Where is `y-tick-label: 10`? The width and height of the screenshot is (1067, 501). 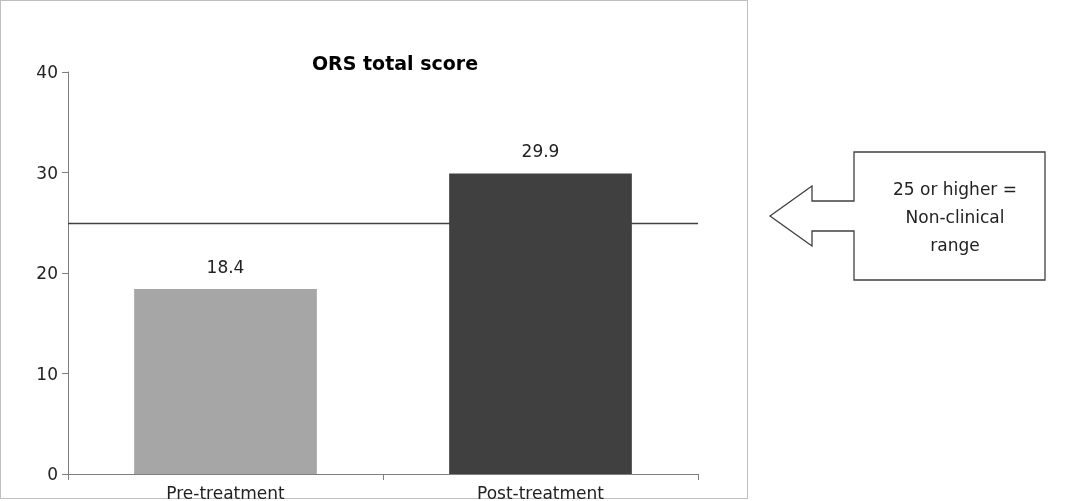
y-tick-label: 10 is located at coordinates (47, 373).